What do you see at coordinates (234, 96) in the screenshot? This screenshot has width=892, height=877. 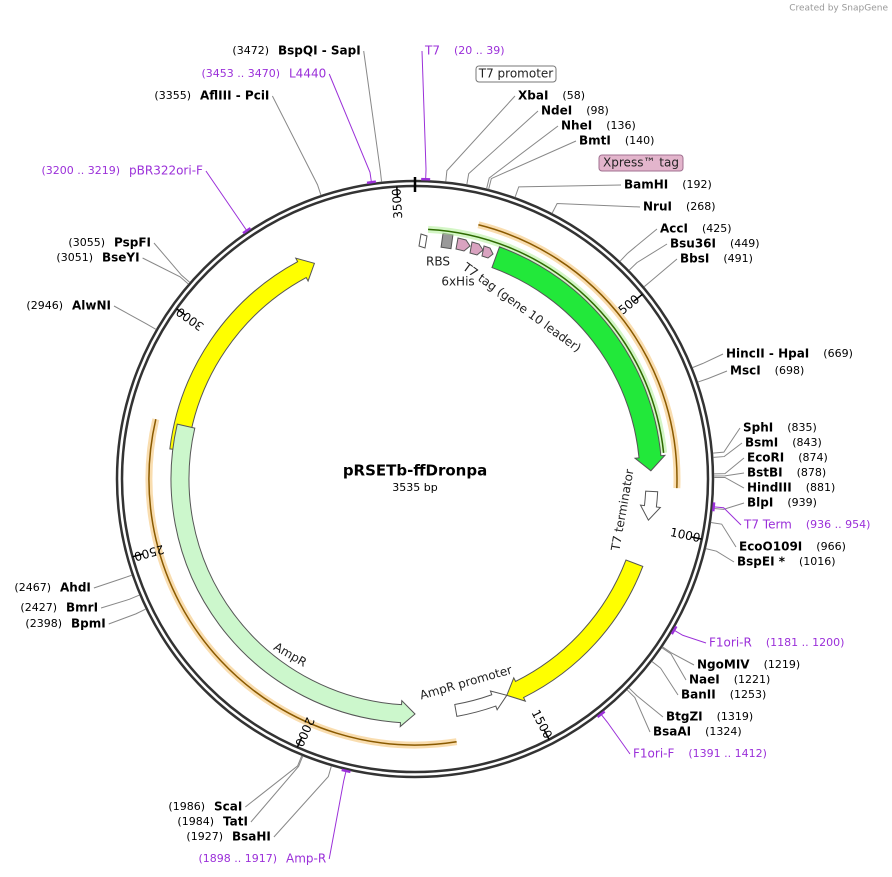 I see `label-name: AflIII - PciI` at bounding box center [234, 96].